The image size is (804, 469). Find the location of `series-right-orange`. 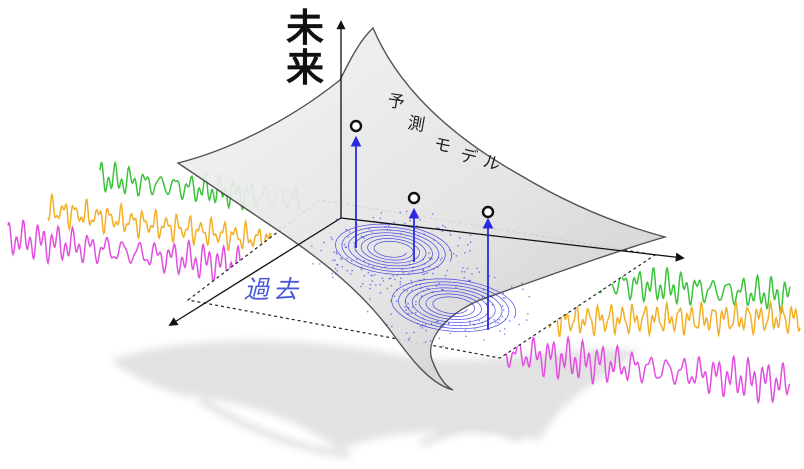

series-right-orange is located at coordinates (674, 318).